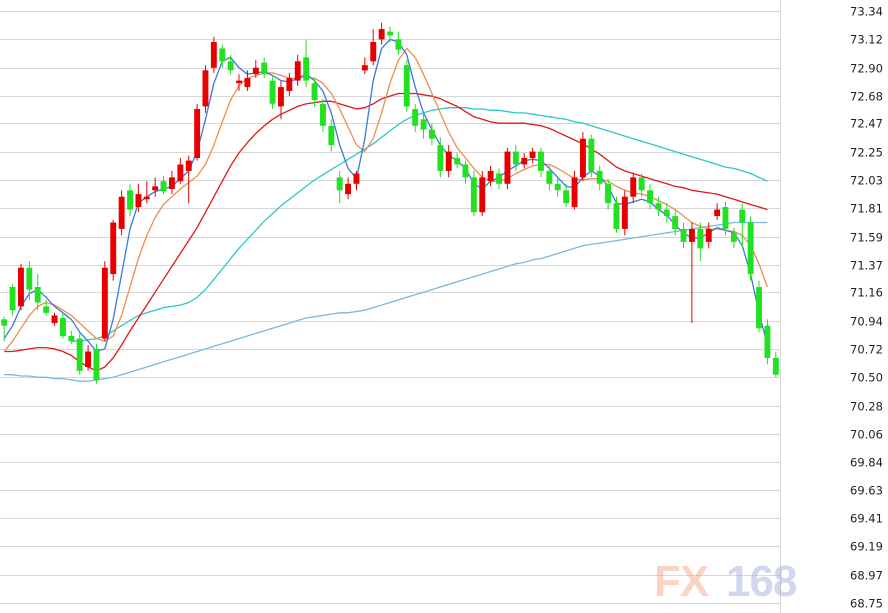 Image resolution: width=888 pixels, height=613 pixels. What do you see at coordinates (866, 238) in the screenshot?
I see `y-tick-label: 71.59` at bounding box center [866, 238].